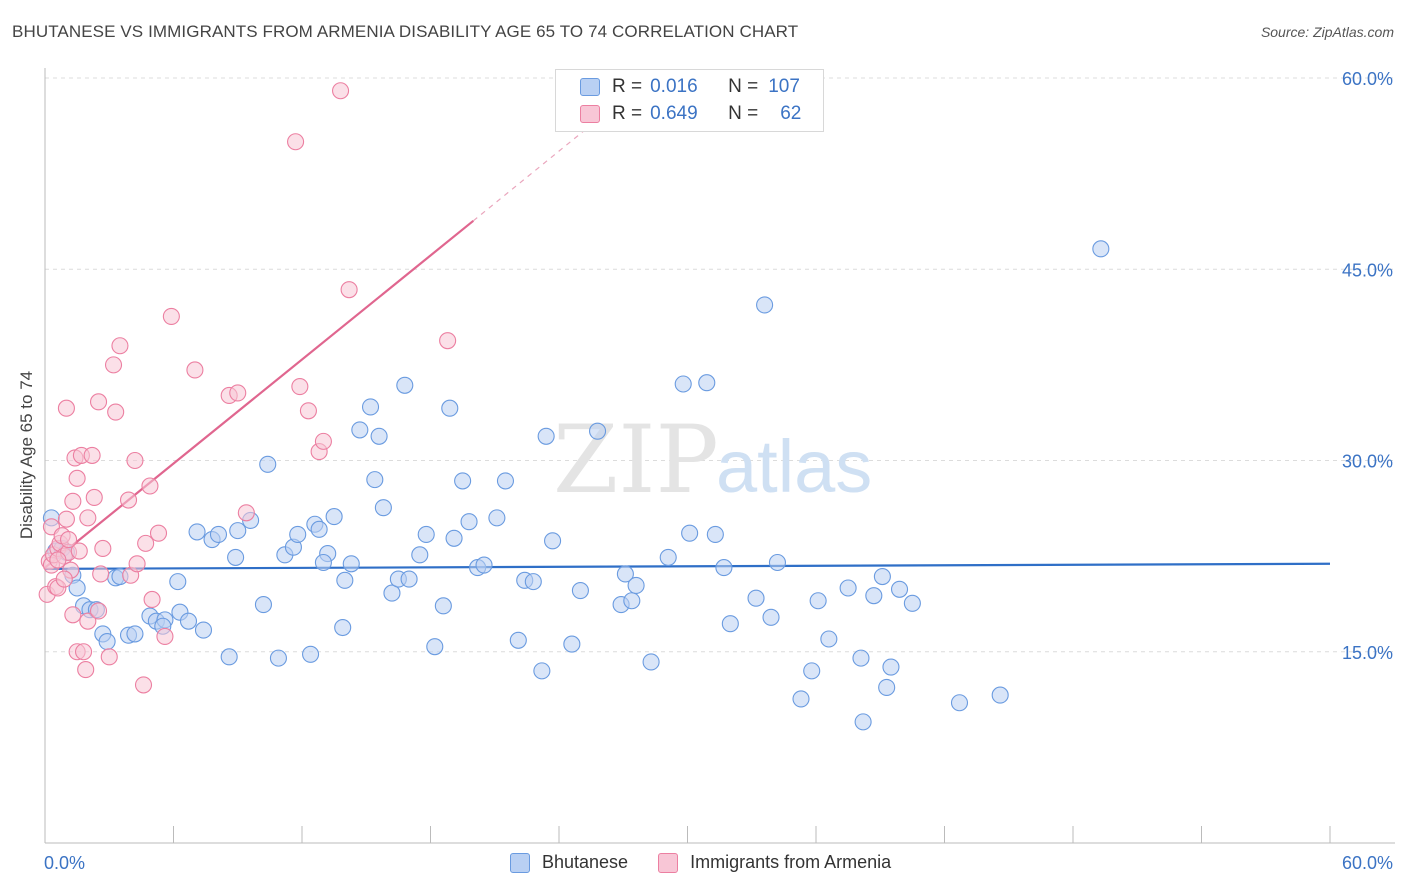 The width and height of the screenshot is (1406, 892). I want to click on legend-row-armenia: R = 0.649 N = 62, so click(690, 114).